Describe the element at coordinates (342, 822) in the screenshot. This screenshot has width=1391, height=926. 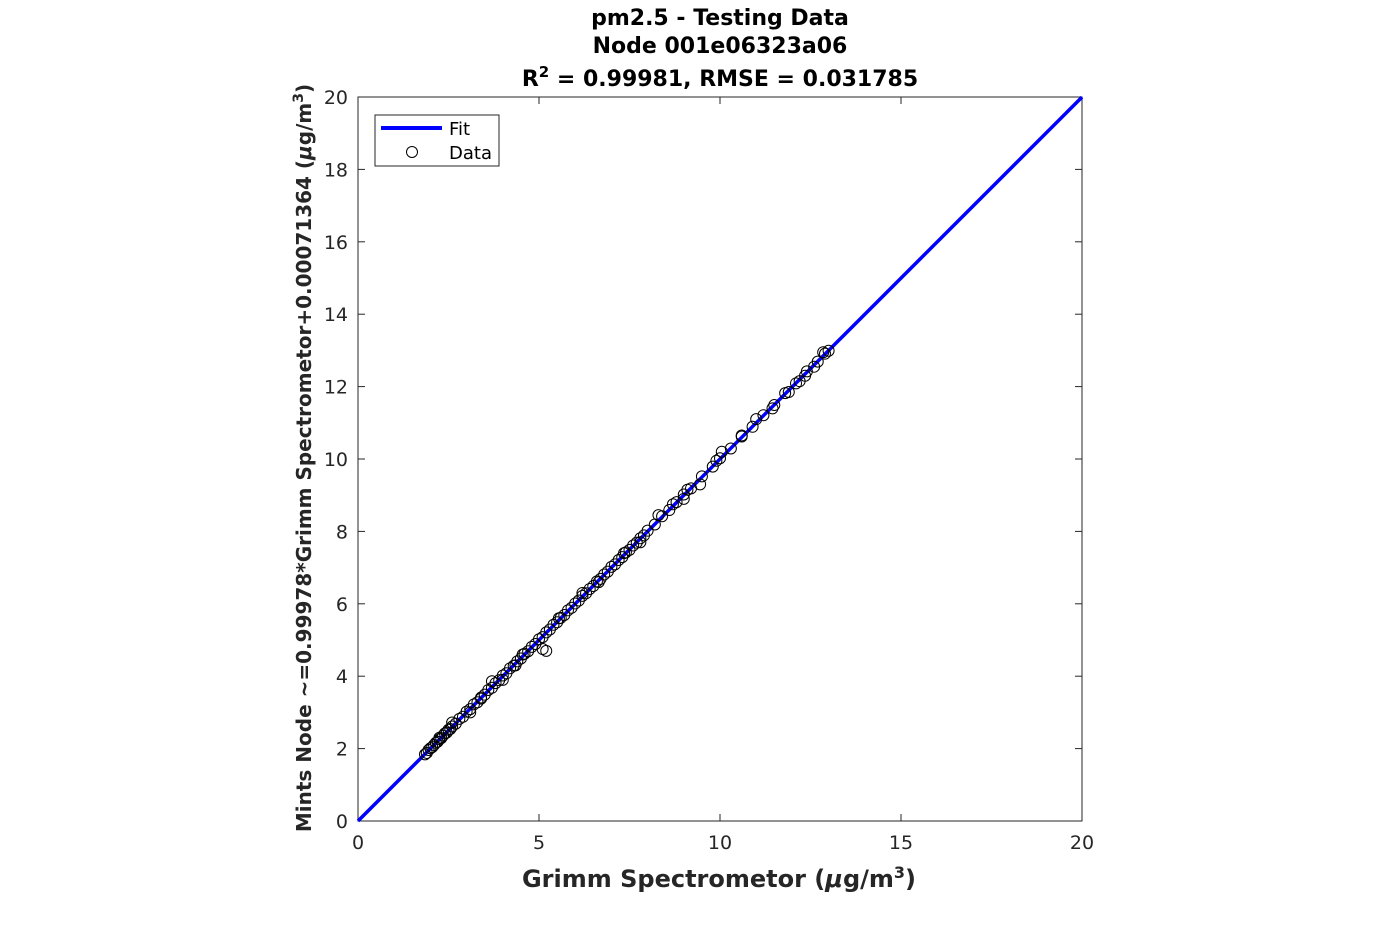
I see `y-tick-label: 0` at that location.